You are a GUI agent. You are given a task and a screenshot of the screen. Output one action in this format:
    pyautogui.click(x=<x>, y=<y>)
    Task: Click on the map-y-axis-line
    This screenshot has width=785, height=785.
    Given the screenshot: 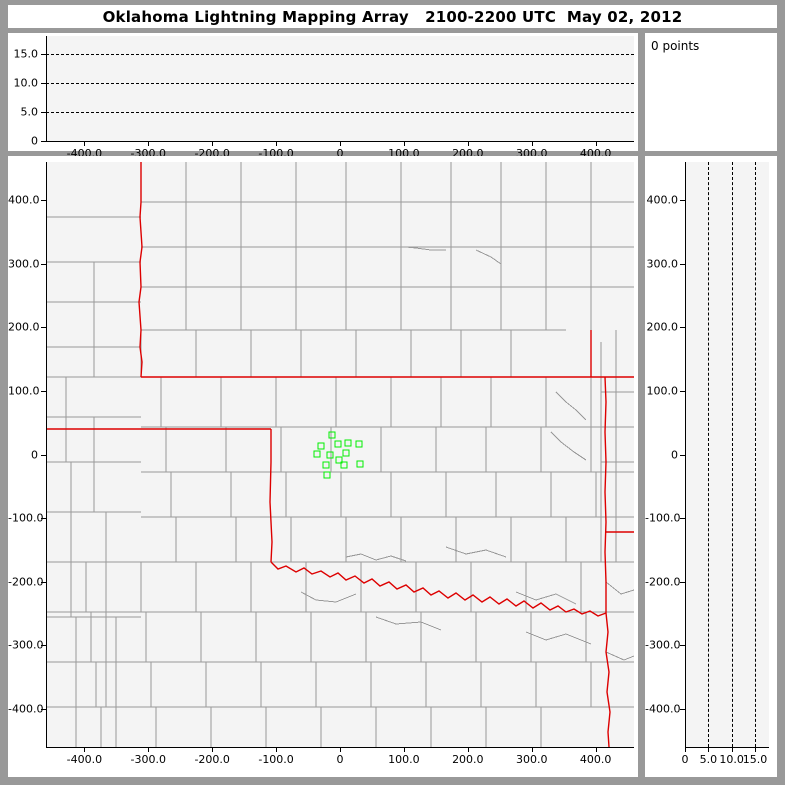 What is the action you would take?
    pyautogui.click(x=46, y=454)
    